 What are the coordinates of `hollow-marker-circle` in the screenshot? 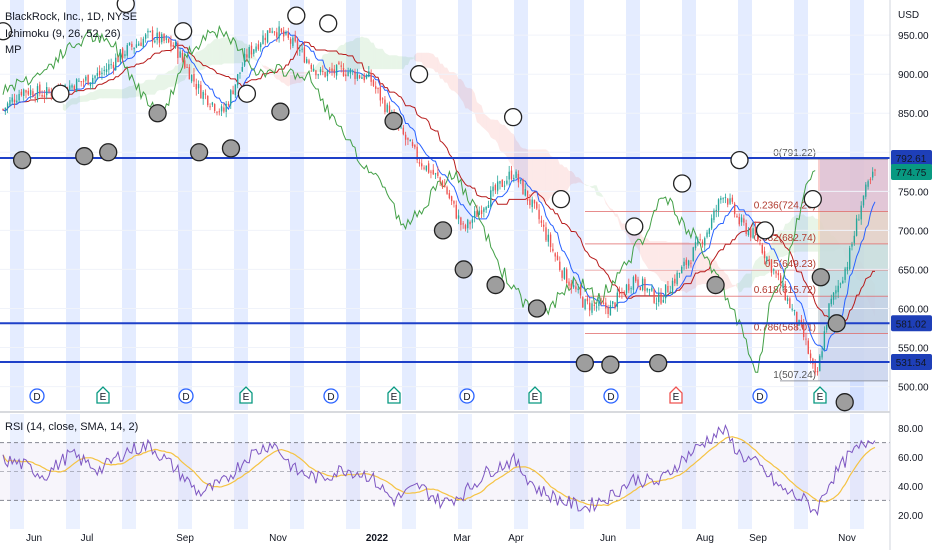 It's located at (739, 160).